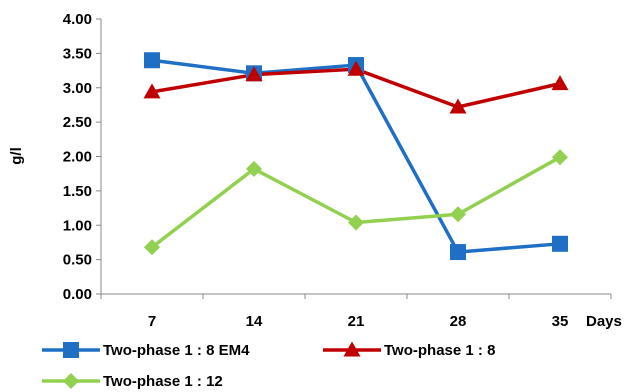  I want to click on y-tick-label: 3.50, so click(77, 53).